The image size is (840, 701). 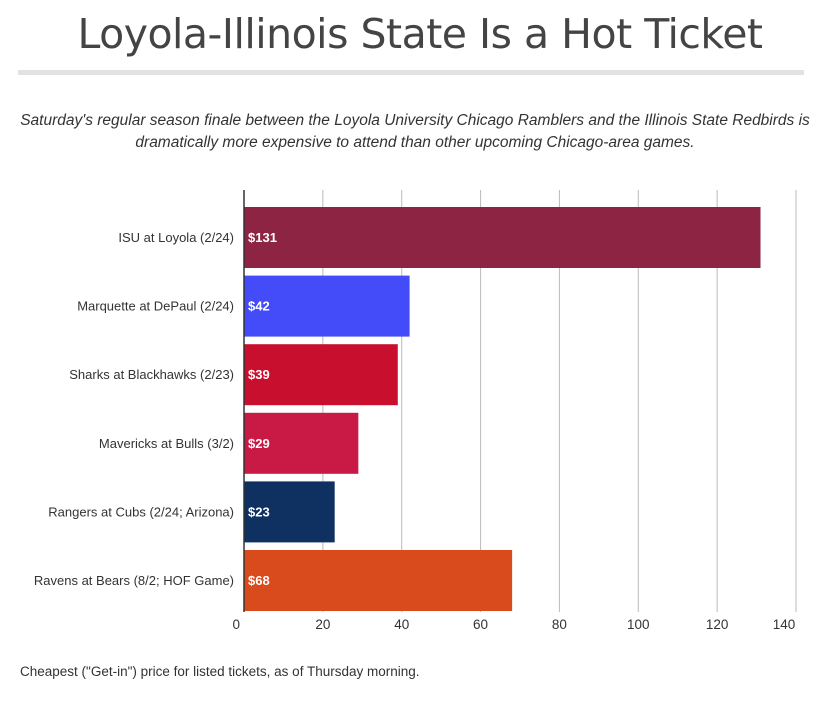 I want to click on x-tick-label: 60, so click(x=480, y=624).